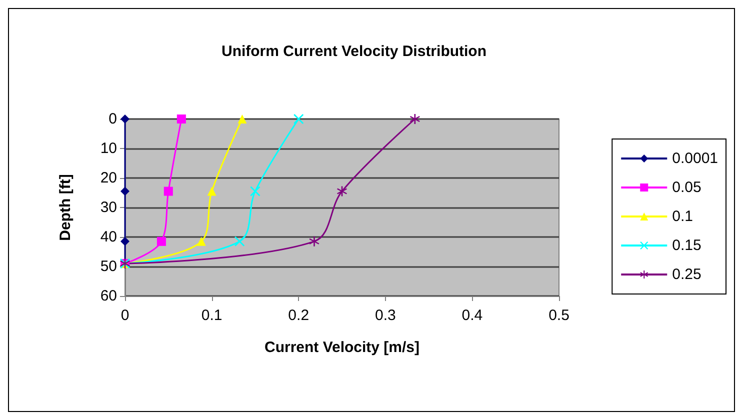 The height and width of the screenshot is (420, 743). I want to click on legend-label: 0.05, so click(687, 187).